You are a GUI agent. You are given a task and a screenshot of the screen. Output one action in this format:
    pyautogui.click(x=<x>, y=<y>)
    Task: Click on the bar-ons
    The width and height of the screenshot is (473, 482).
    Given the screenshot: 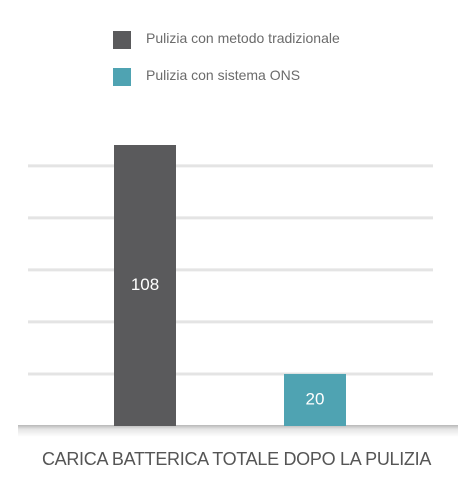 What is the action you would take?
    pyautogui.click(x=315, y=399)
    